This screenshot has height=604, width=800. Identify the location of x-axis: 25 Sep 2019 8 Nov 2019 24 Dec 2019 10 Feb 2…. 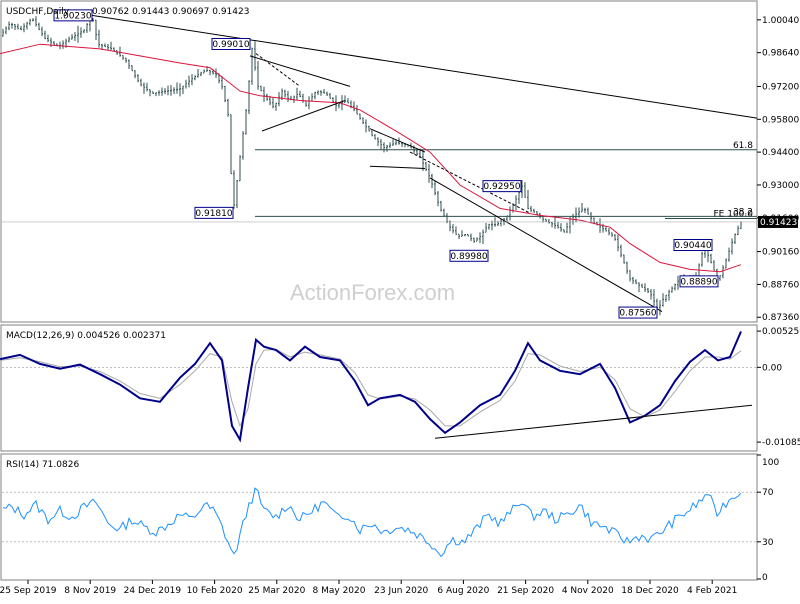
(368, 588).